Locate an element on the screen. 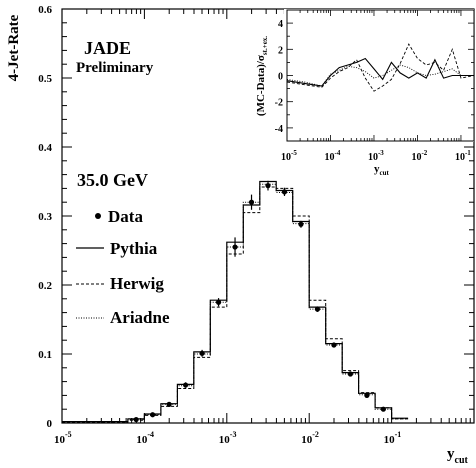  legend-data-marker is located at coordinates (98, 216).